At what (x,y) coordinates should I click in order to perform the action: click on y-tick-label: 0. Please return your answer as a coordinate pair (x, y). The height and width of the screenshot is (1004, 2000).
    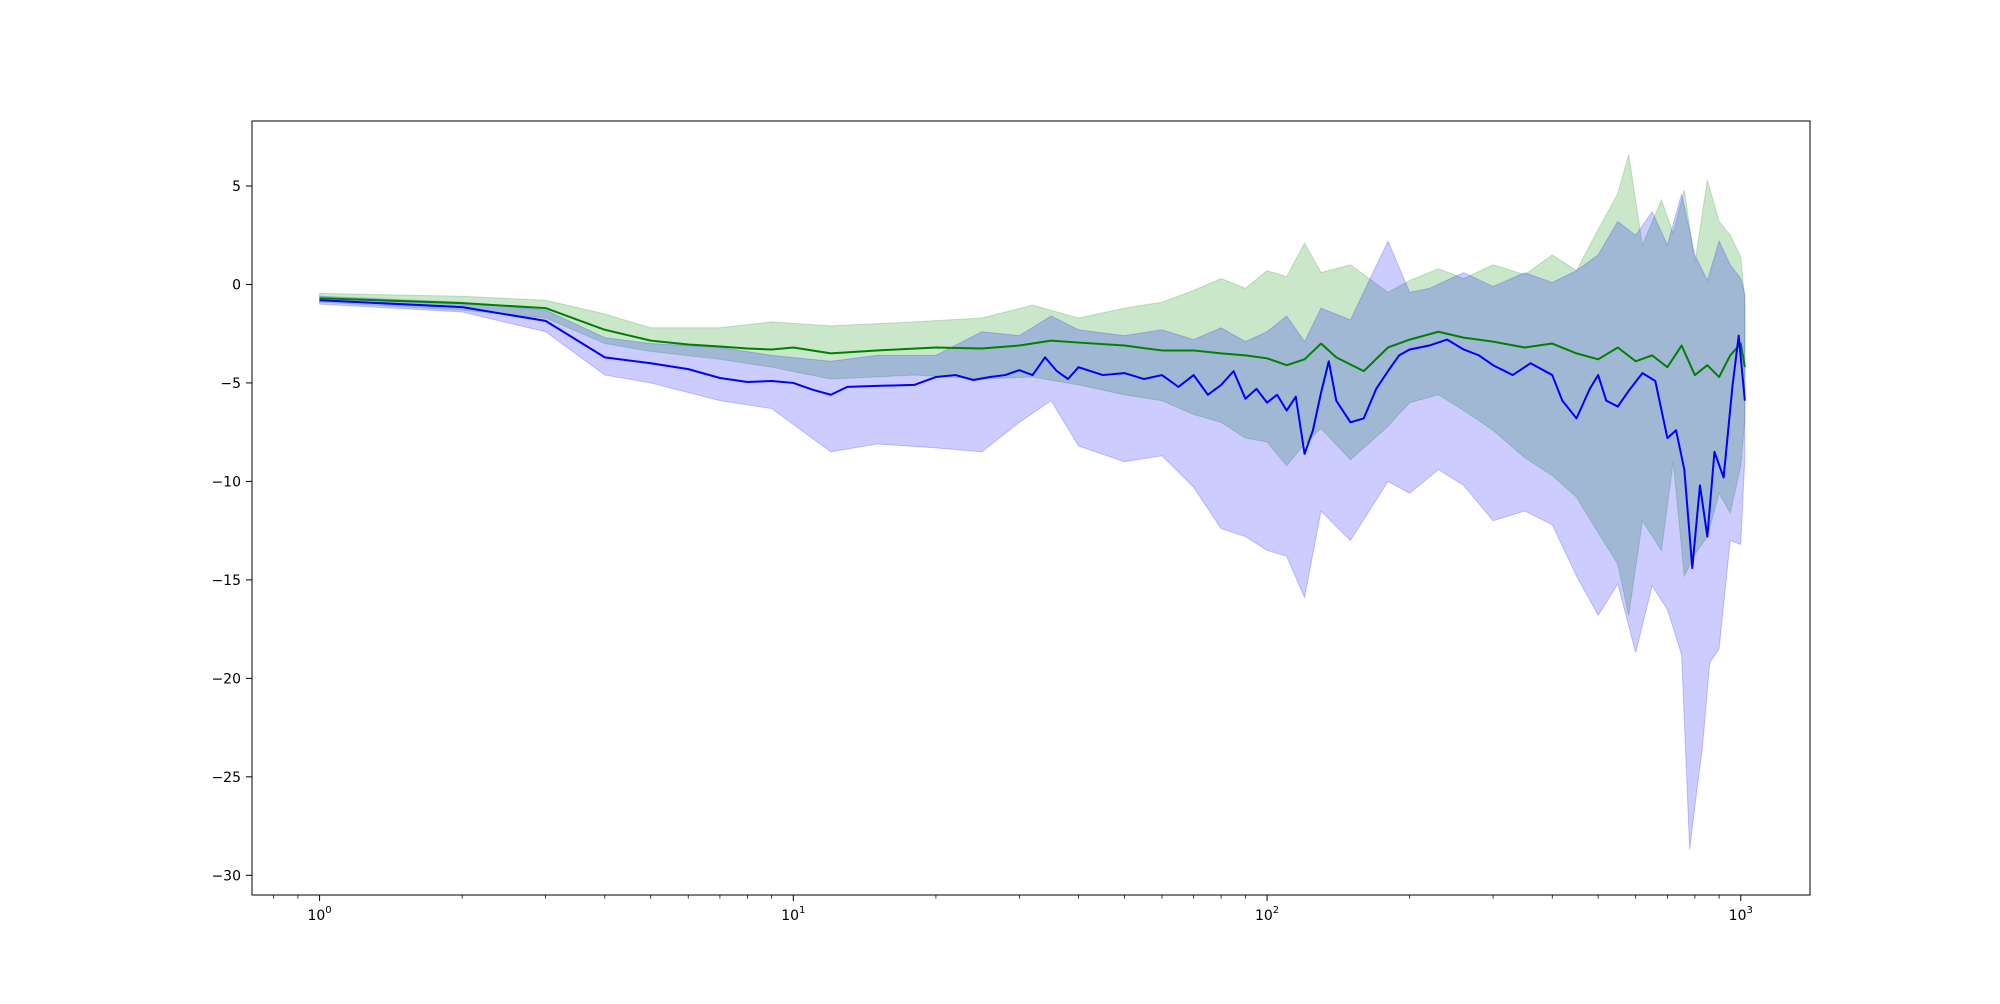
    Looking at the image, I should click on (236, 285).